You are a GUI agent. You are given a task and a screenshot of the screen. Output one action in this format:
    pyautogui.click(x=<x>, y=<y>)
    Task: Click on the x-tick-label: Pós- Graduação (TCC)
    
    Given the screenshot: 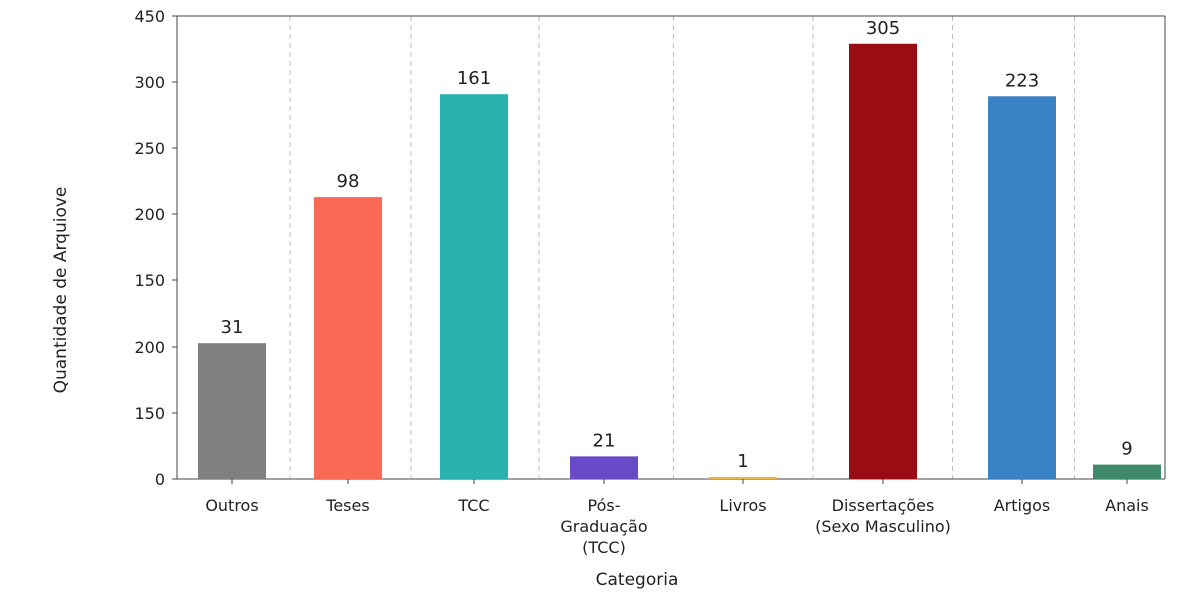 What is the action you would take?
    pyautogui.click(x=603, y=526)
    